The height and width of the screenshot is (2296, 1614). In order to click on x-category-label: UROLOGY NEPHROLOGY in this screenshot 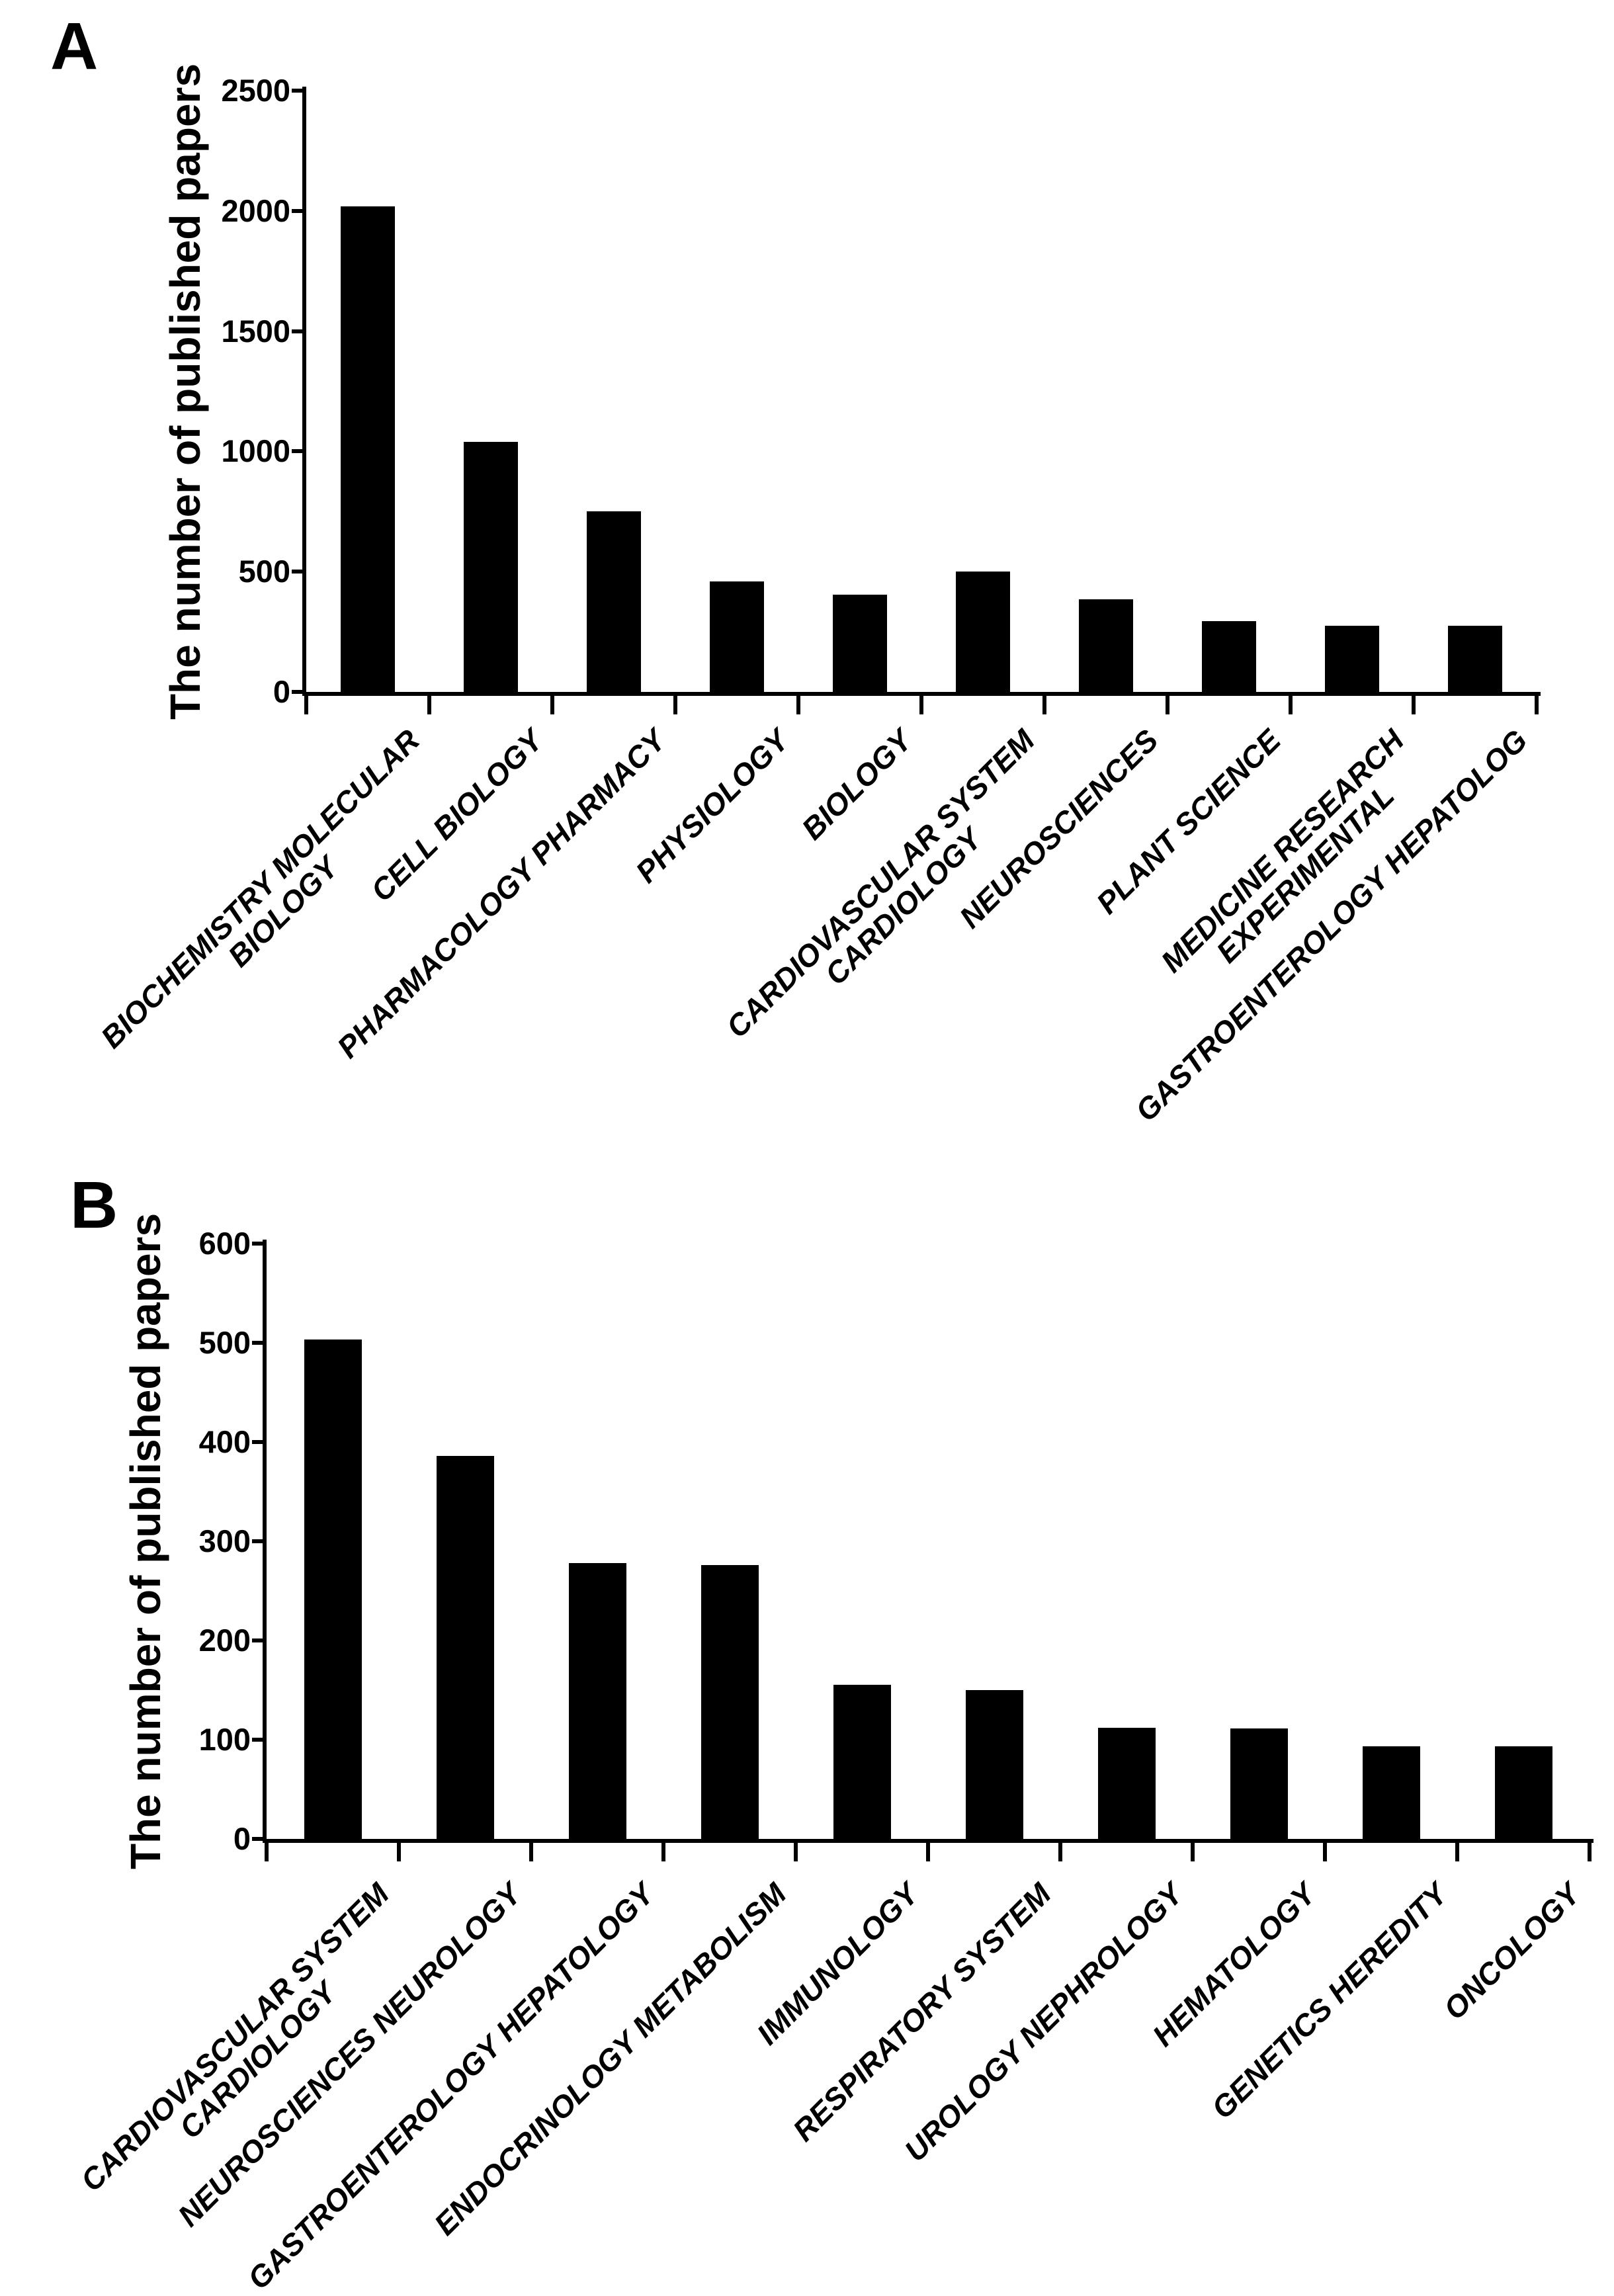, I will do `click(1044, 2022)`.